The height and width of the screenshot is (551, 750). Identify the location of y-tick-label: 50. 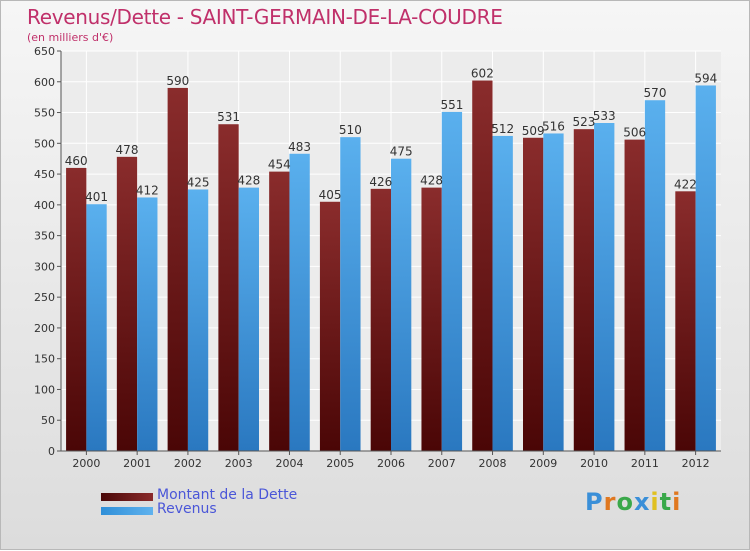
(48, 420).